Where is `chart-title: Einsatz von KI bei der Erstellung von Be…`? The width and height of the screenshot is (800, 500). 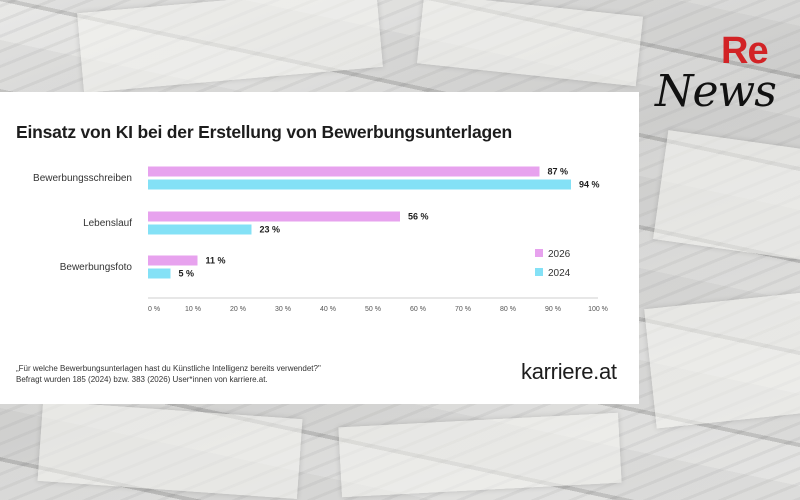
chart-title: Einsatz von KI bei der Erstellung von Be… is located at coordinates (264, 132).